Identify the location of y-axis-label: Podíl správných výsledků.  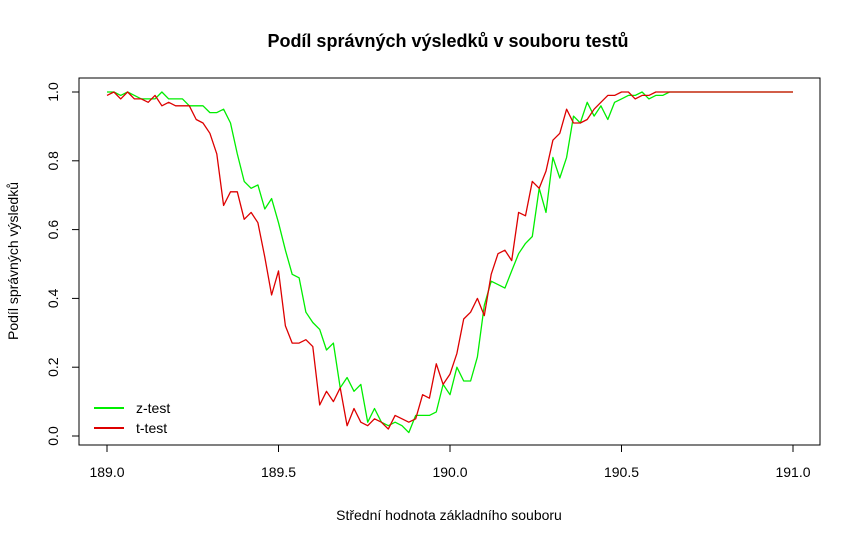
(13, 261).